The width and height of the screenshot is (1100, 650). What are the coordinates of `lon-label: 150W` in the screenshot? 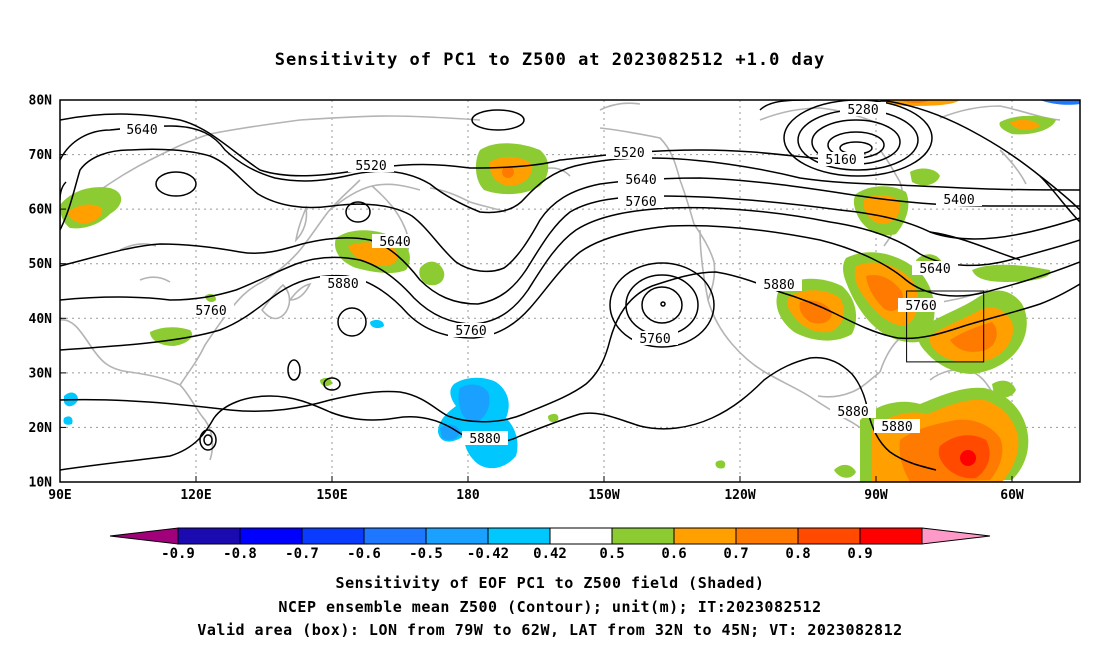 It's located at (603, 495).